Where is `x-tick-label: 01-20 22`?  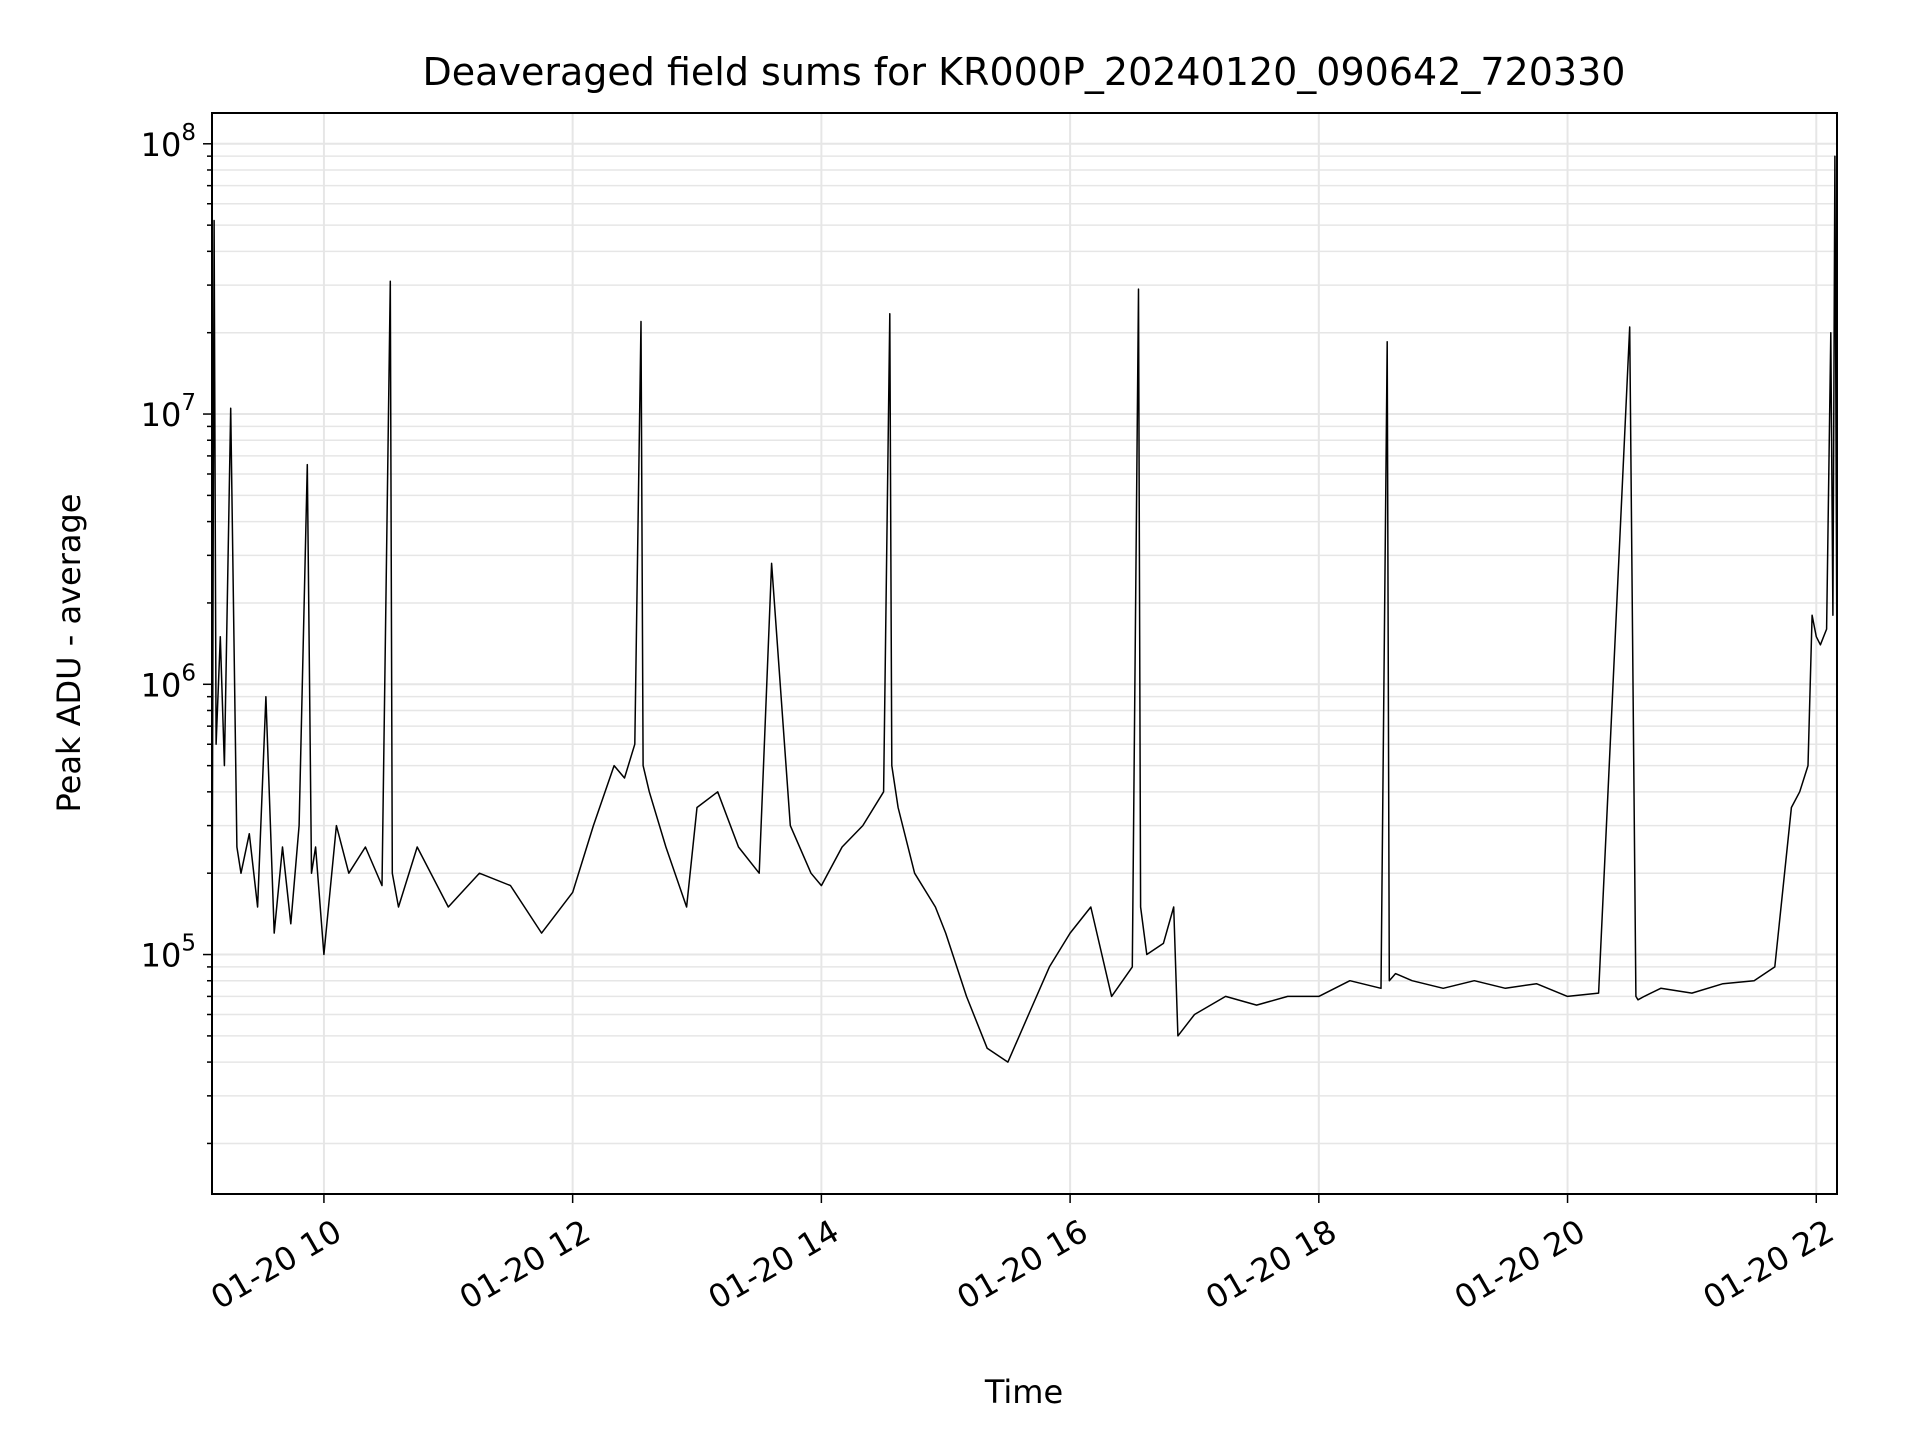
x-tick-label: 01-20 22 is located at coordinates (1769, 1264).